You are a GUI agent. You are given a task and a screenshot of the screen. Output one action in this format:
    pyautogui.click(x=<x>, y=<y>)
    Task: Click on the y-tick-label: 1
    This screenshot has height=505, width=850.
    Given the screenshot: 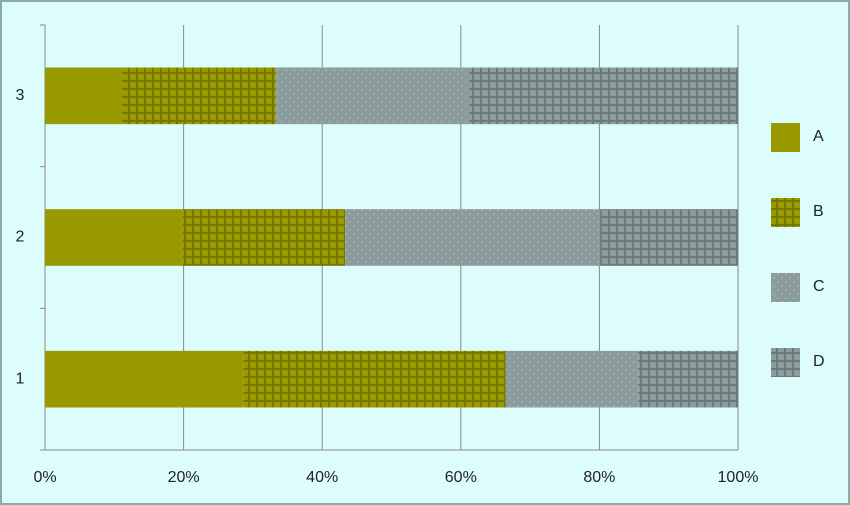 What is the action you would take?
    pyautogui.click(x=20, y=378)
    